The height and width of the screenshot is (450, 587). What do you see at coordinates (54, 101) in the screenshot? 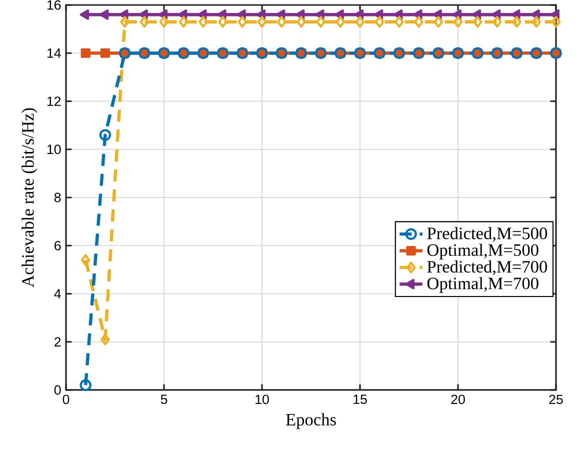
I see `y-tick-label: 12` at bounding box center [54, 101].